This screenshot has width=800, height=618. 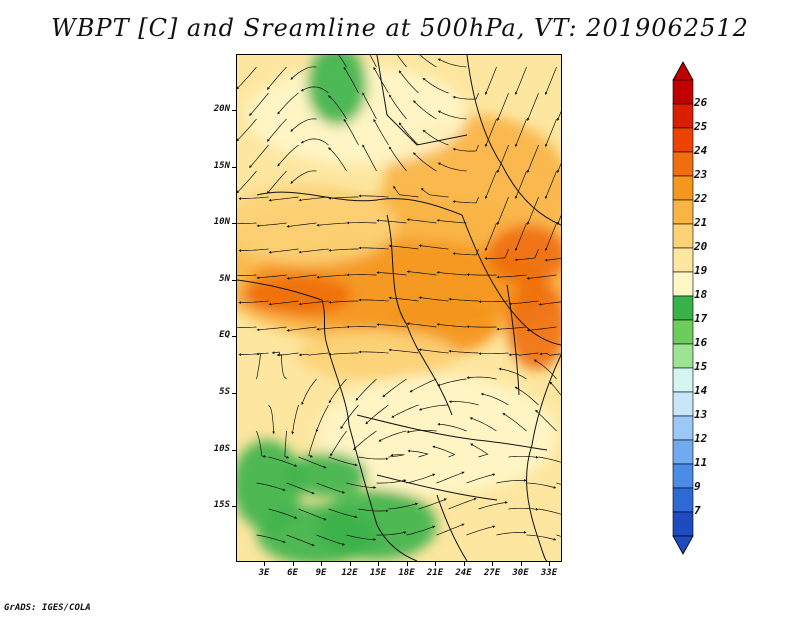 What do you see at coordinates (701, 246) in the screenshot?
I see `colorbar-label: 20` at bounding box center [701, 246].